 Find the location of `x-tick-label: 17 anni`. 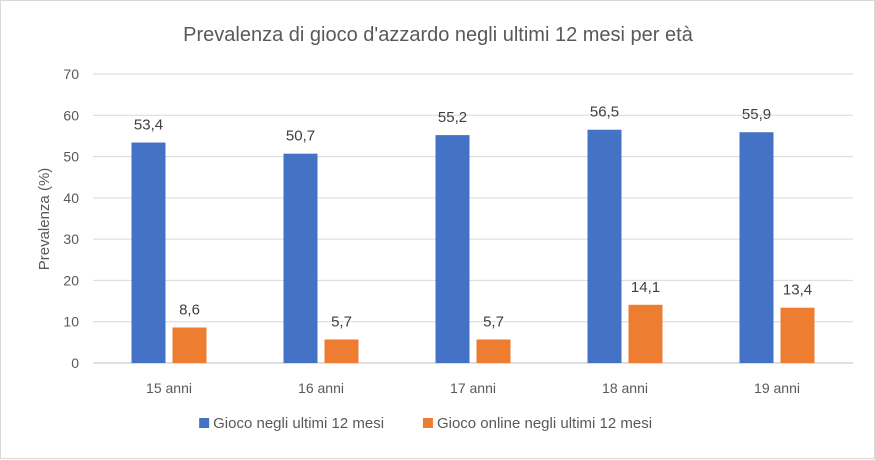

x-tick-label: 17 anni is located at coordinates (473, 388).